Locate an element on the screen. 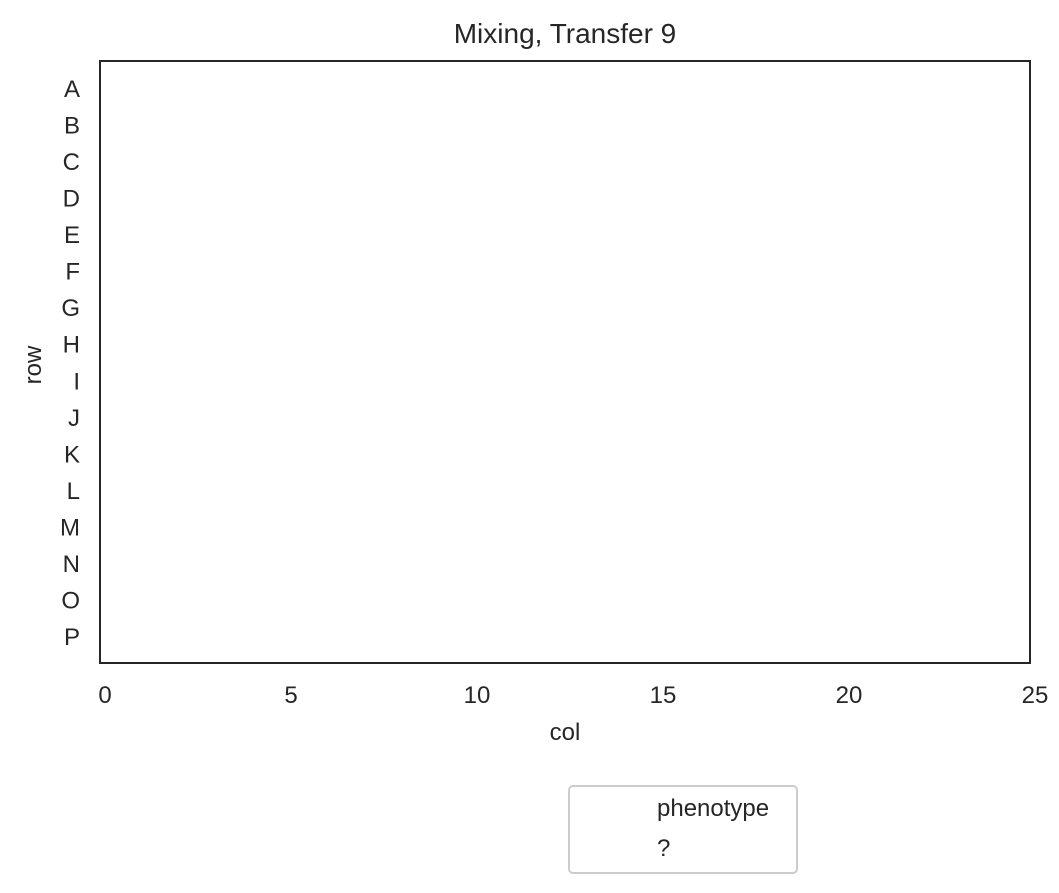  x-tick-label: 20 is located at coordinates (849, 695).